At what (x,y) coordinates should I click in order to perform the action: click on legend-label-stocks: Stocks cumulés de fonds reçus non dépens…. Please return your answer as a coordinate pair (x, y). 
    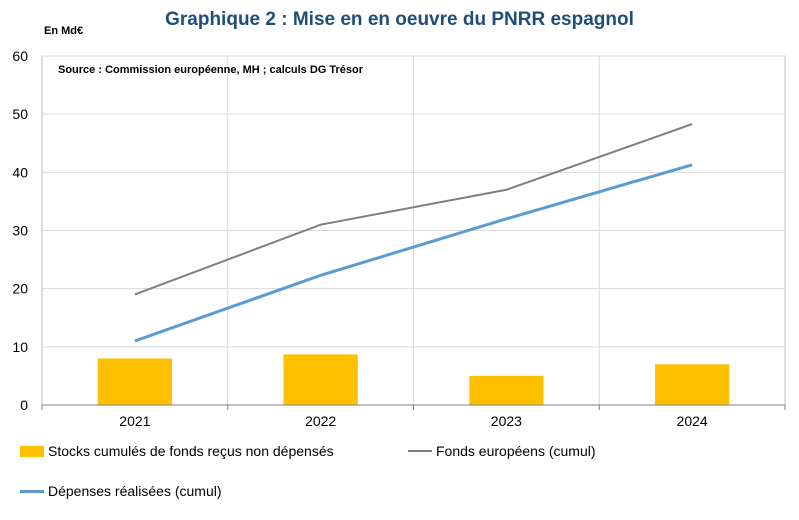
    Looking at the image, I should click on (191, 451).